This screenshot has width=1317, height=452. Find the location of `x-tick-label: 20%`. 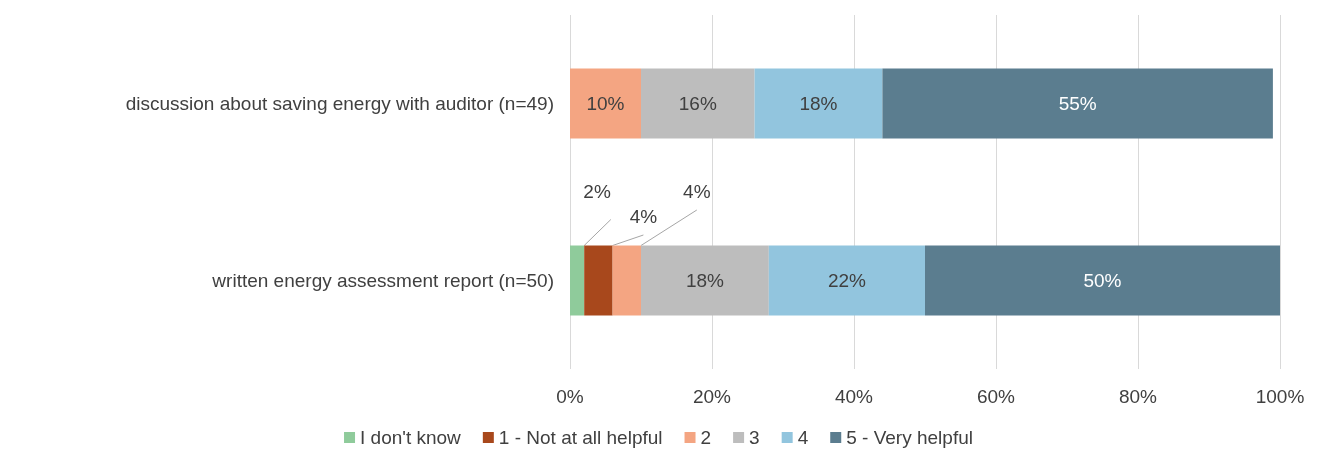

x-tick-label: 20% is located at coordinates (712, 396).